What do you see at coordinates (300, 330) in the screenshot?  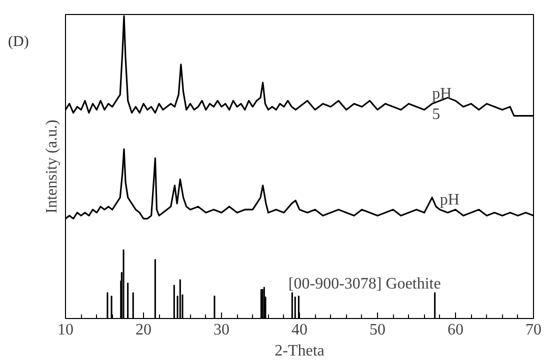 I see `x-tick-label: 40` at bounding box center [300, 330].